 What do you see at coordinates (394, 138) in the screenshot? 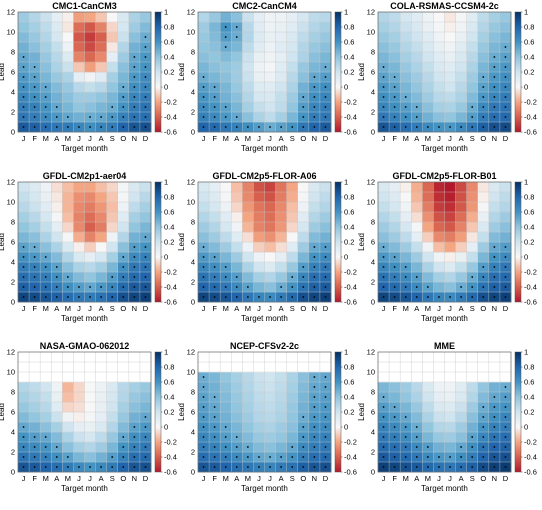
I see `x-tick-label: F` at bounding box center [394, 138].